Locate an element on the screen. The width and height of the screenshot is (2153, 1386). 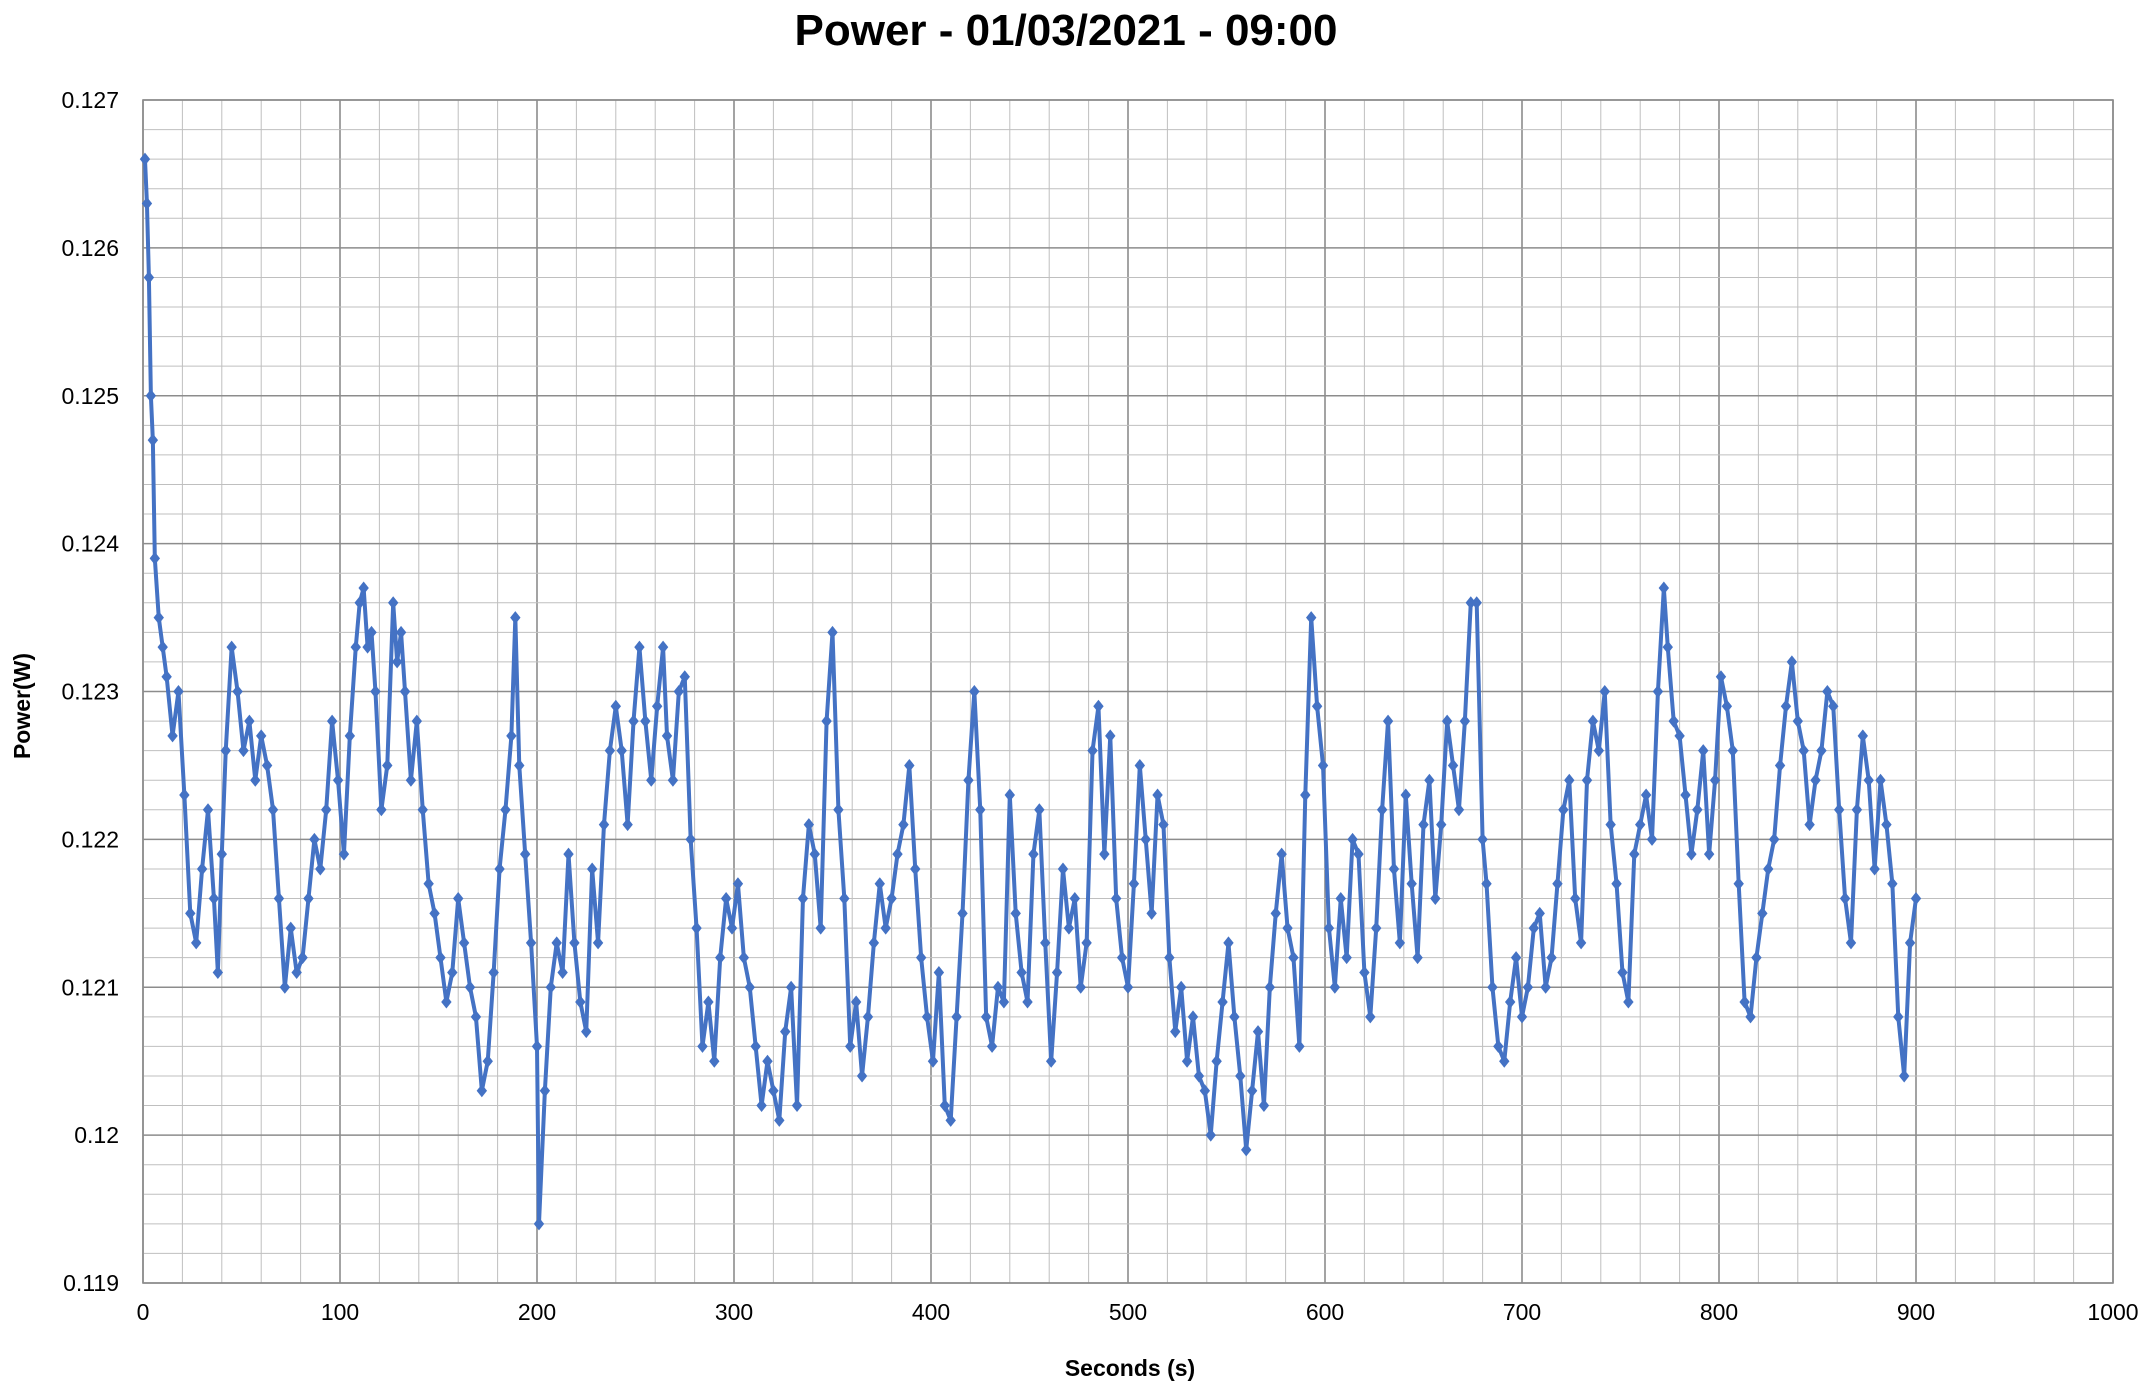
x-axis-ticks: 0 100 200 300 400 500 600 700 800 900 1000 is located at coordinates (1138, 1312).